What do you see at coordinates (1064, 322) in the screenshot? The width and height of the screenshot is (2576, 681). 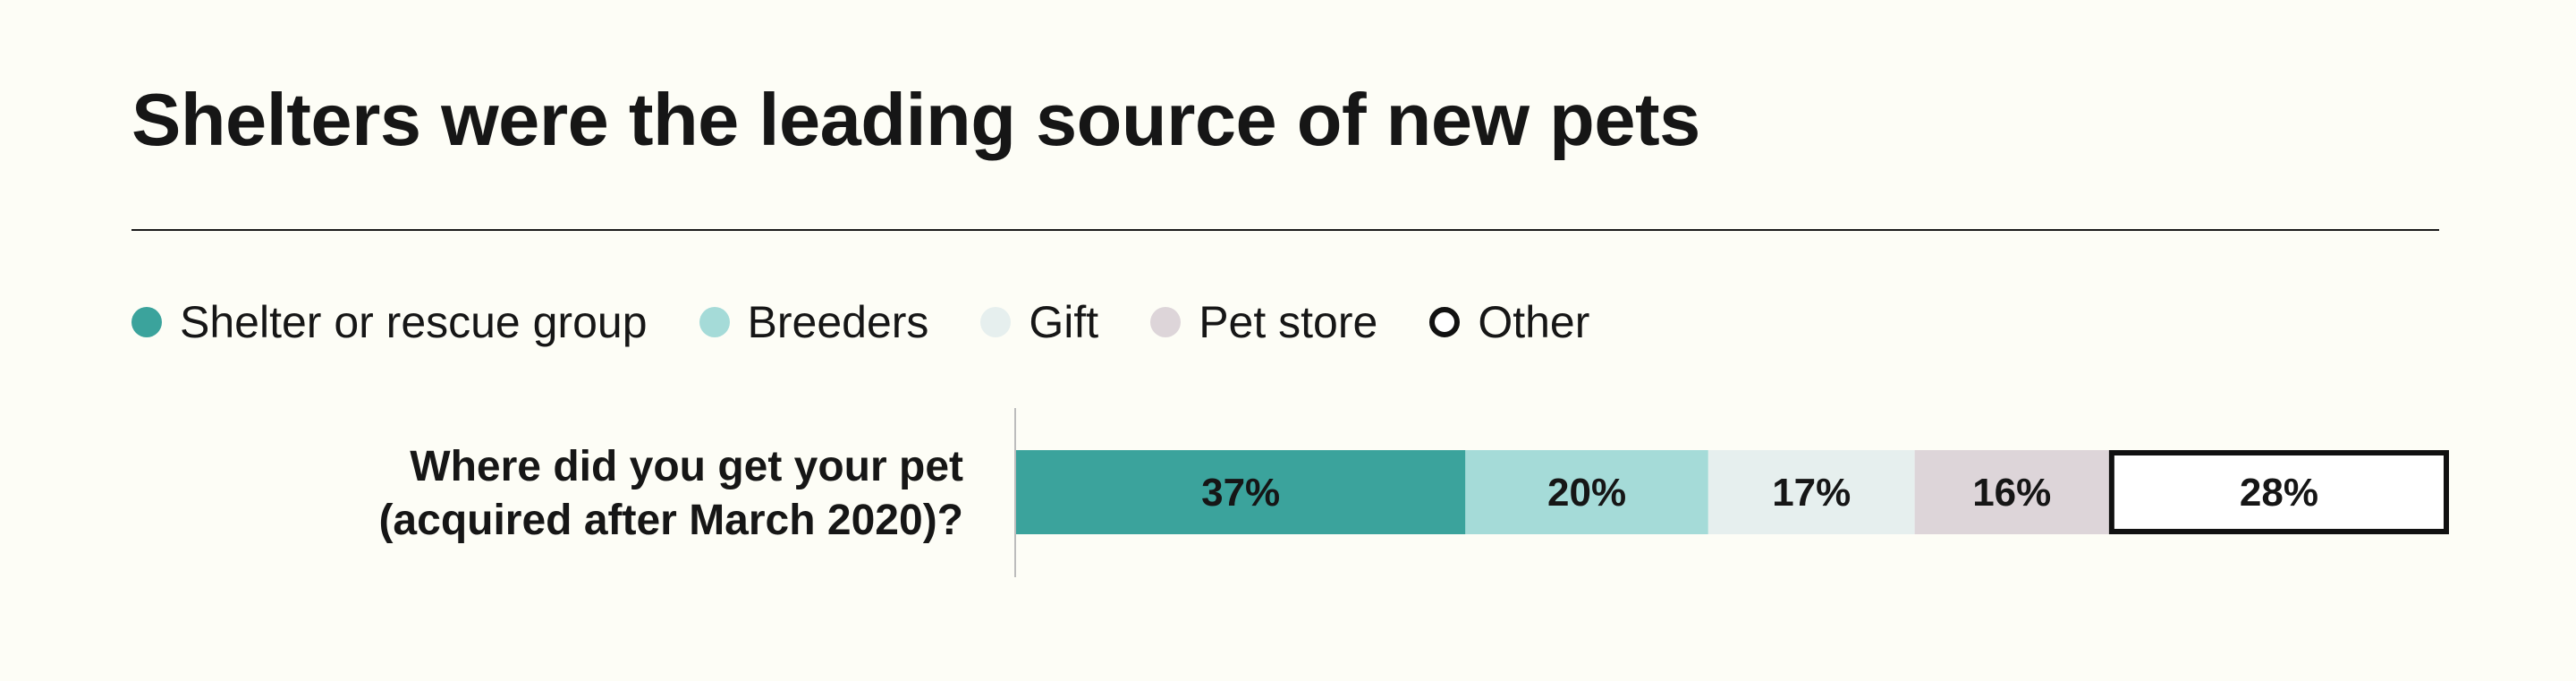 I see `legend-label: Gift` at bounding box center [1064, 322].